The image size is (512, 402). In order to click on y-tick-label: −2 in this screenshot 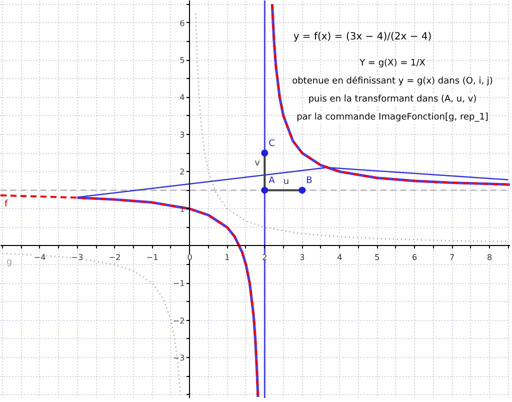, I will do `click(178, 321)`.